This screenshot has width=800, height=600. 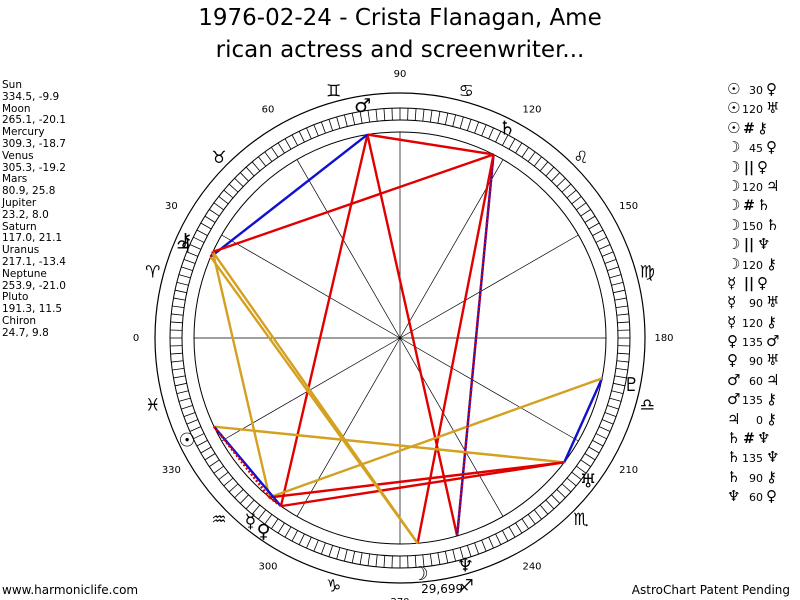 I want to click on aspect-row: ☽ 120 ♃, so click(x=763, y=186).